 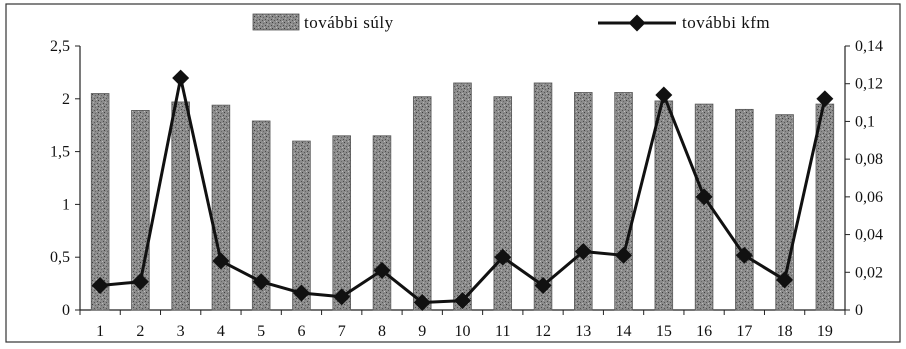 I want to click on y-left-ticks: 0 0,5 1 1,5 2 2,5, so click(x=65, y=178).